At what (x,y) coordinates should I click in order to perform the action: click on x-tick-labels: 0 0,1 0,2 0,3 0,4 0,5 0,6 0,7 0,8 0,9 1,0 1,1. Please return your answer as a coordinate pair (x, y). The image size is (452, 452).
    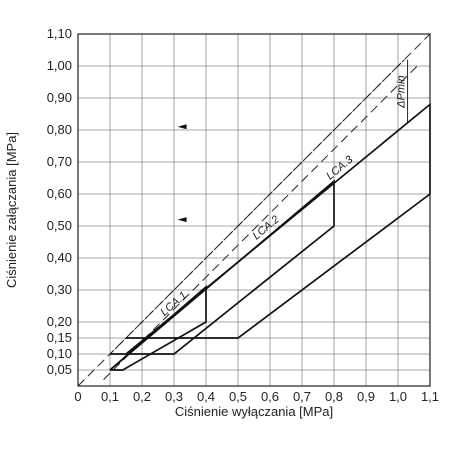
    Looking at the image, I should click on (256, 396).